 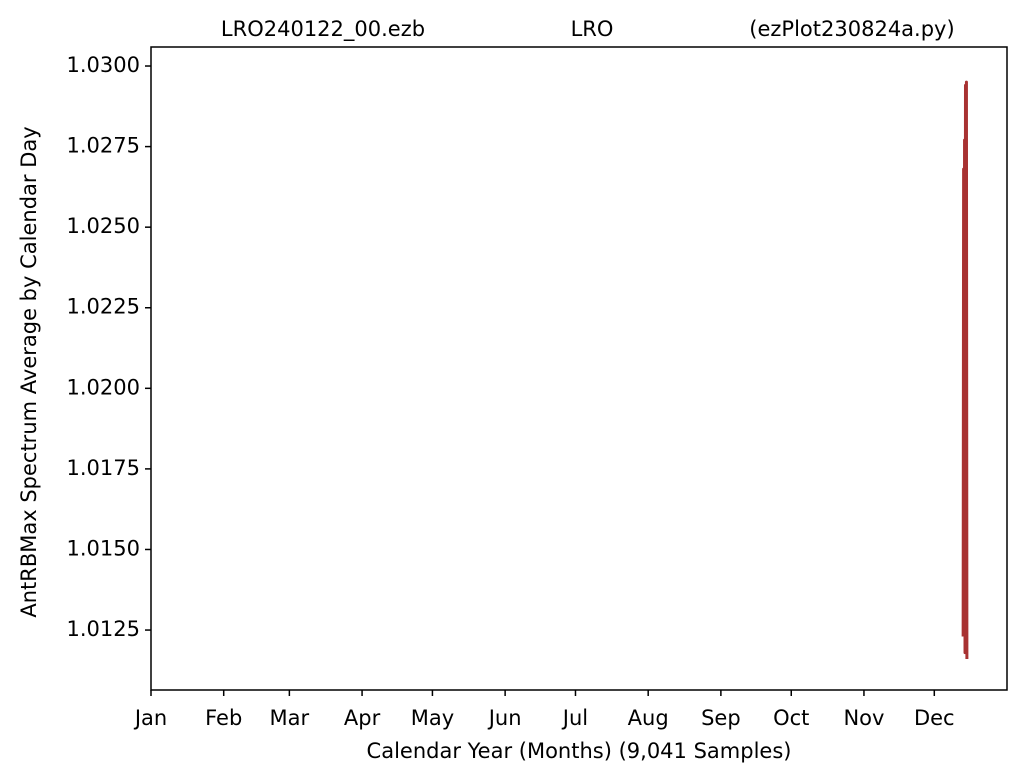 What do you see at coordinates (934, 718) in the screenshot?
I see `x-tick-label: Dec` at bounding box center [934, 718].